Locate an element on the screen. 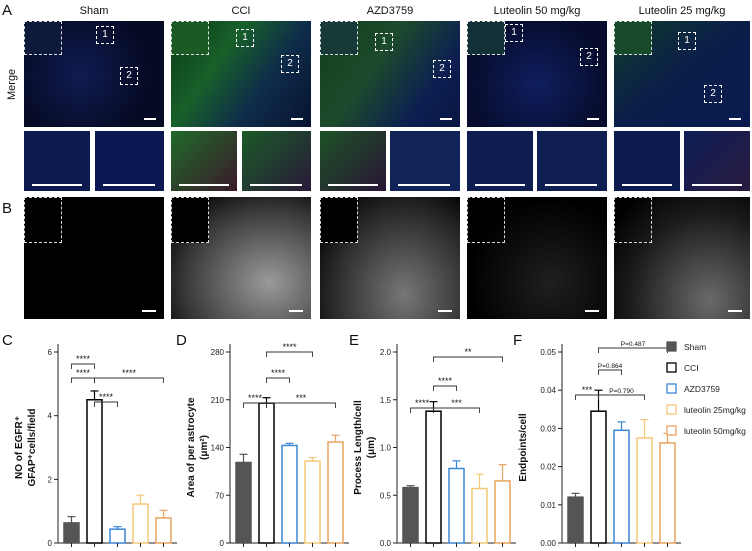  skeleton-azd3759 is located at coordinates (390, 258).